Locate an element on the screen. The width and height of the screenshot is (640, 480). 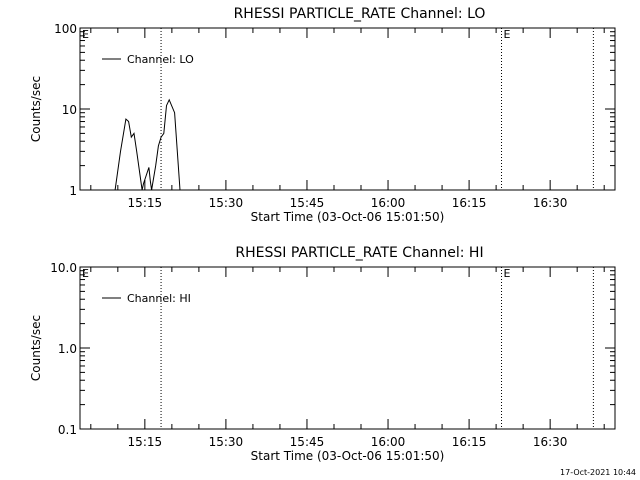
y-tick-label: 0.1 is located at coordinates (67, 430).